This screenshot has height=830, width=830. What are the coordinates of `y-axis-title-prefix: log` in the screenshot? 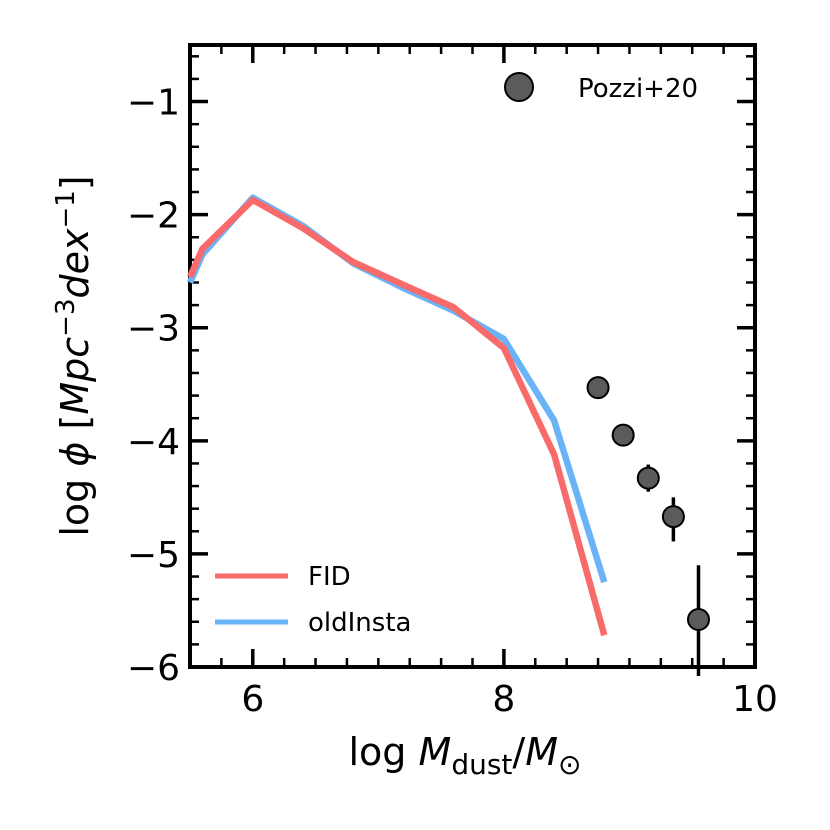 It's located at (75, 502).